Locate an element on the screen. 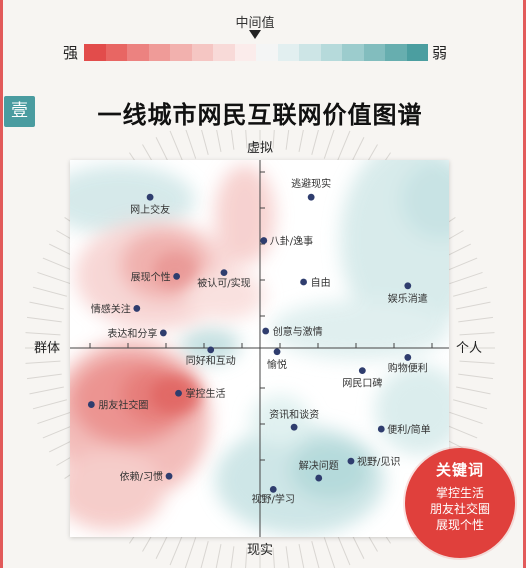 The height and width of the screenshot is (568, 526). data-point-label: 视野/学习 is located at coordinates (273, 498).